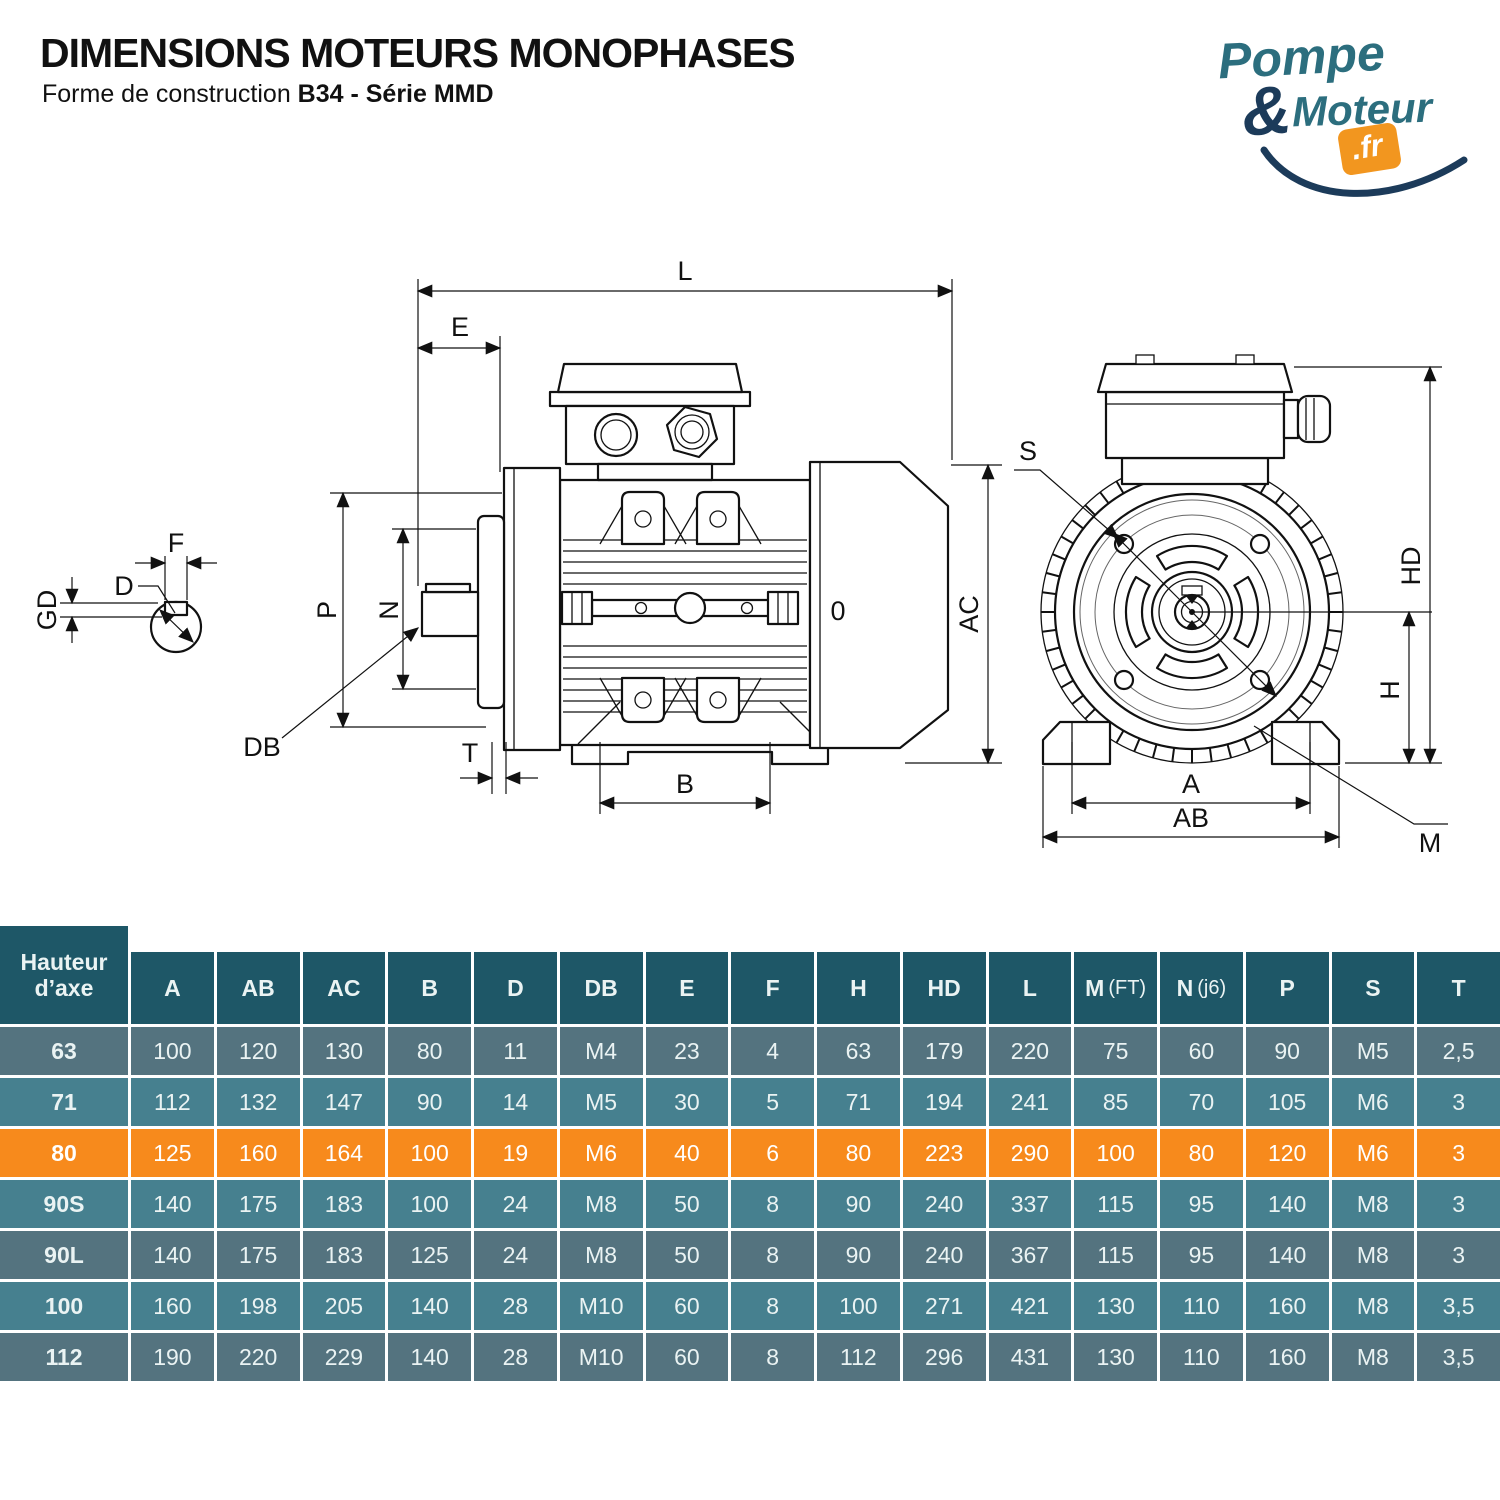 The width and height of the screenshot is (1500, 1500). I want to click on table-cell: 50, so click(687, 1255).